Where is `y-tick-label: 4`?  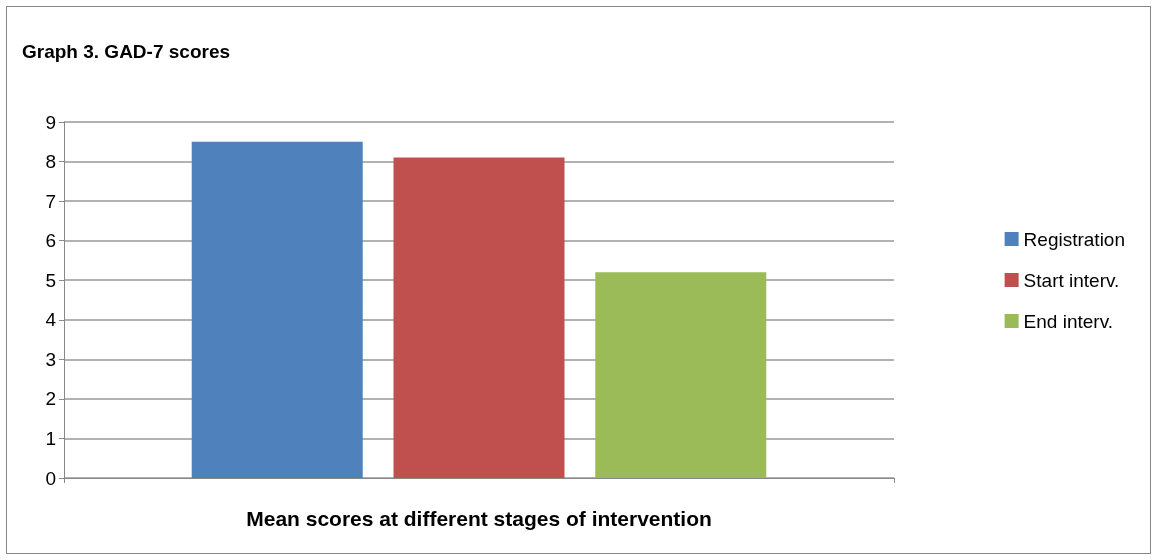
y-tick-label: 4 is located at coordinates (51, 320).